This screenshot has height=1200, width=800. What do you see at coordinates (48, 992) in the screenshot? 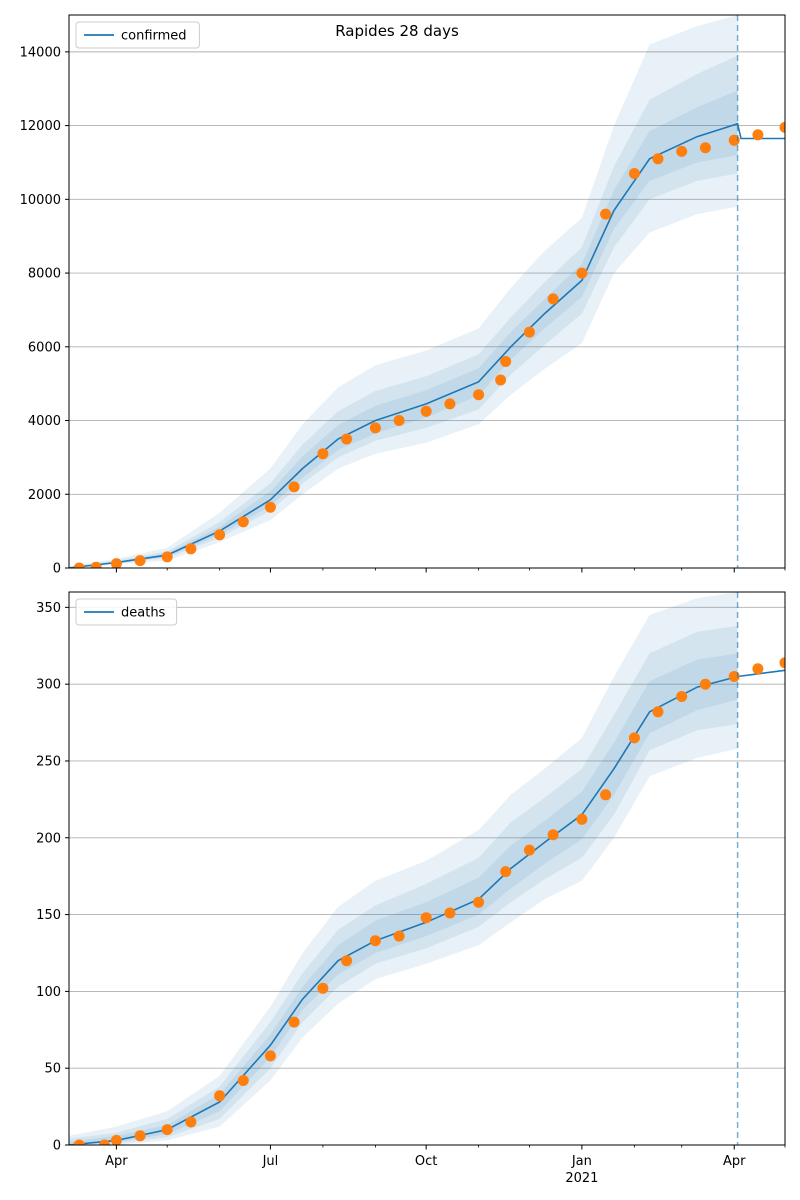
I see `y-tick-label: 100` at bounding box center [48, 992].